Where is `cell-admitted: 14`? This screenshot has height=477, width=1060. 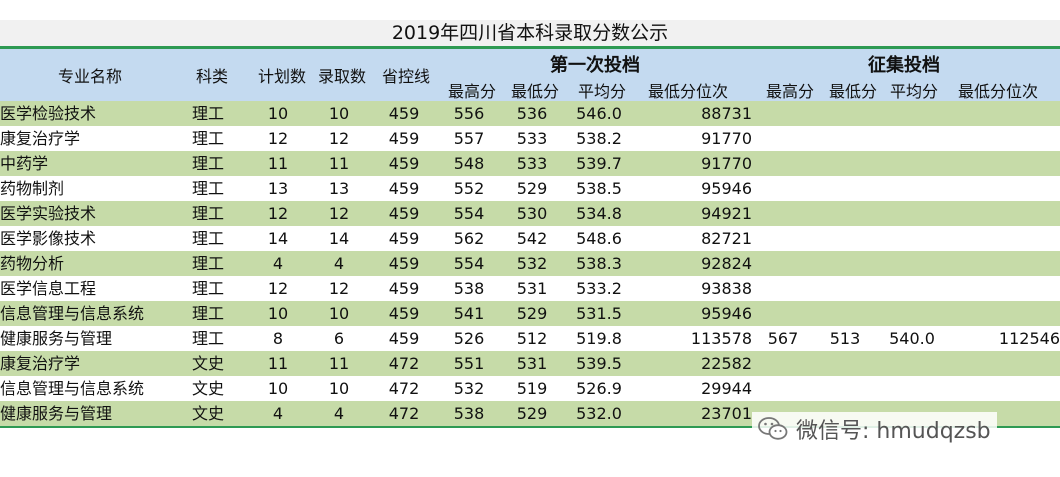 cell-admitted: 14 is located at coordinates (339, 238).